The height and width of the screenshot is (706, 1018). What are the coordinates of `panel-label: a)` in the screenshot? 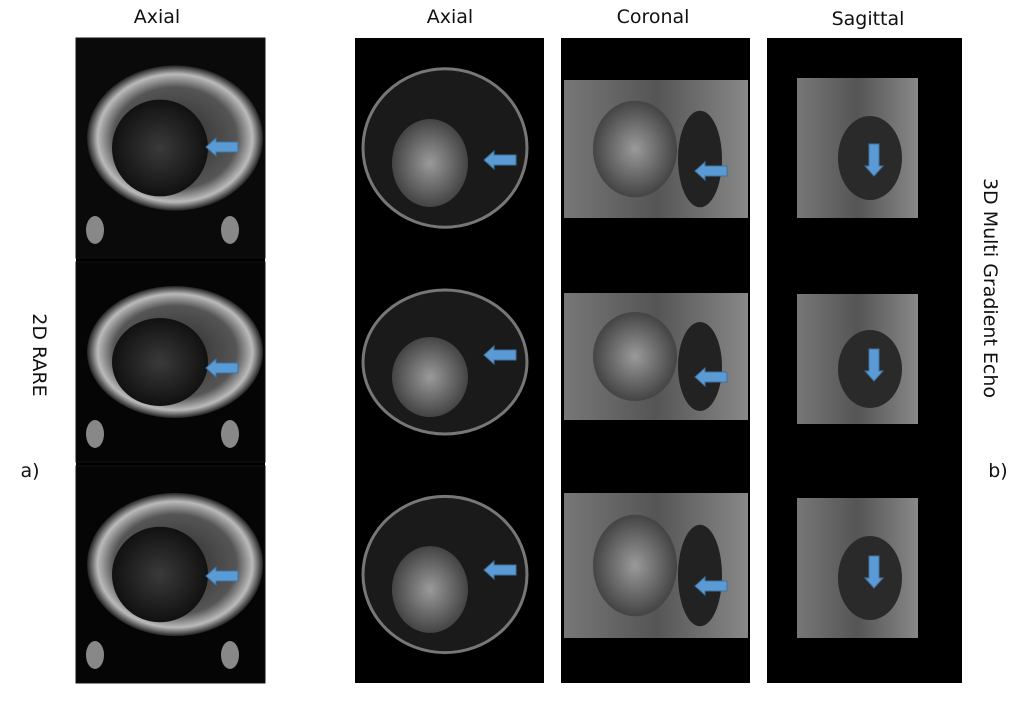 It's located at (29, 471).